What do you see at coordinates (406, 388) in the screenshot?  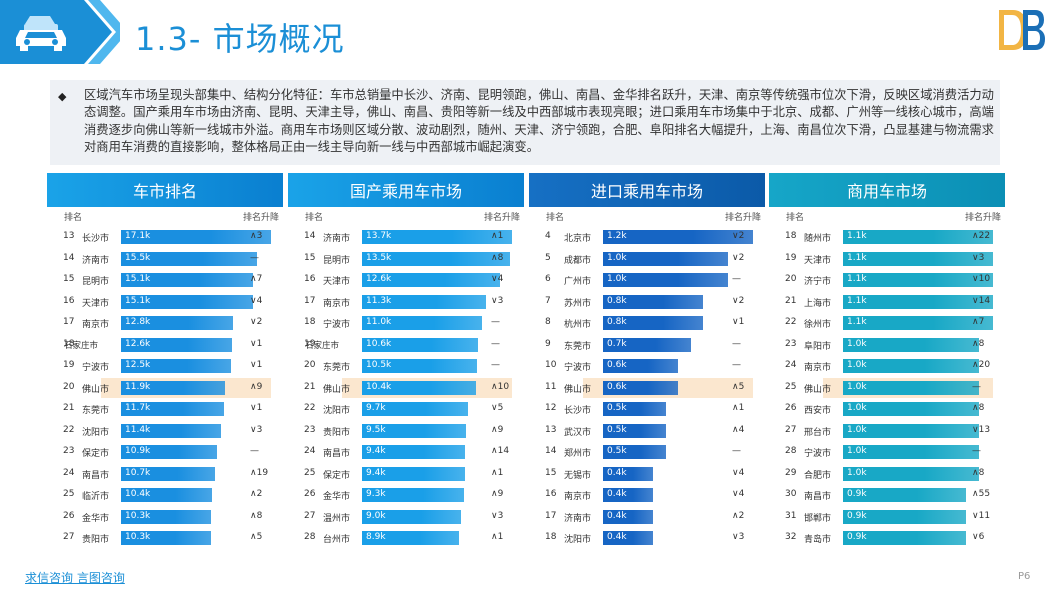 I see `table-row: 21 佛山市 10.4k ∧10` at bounding box center [406, 388].